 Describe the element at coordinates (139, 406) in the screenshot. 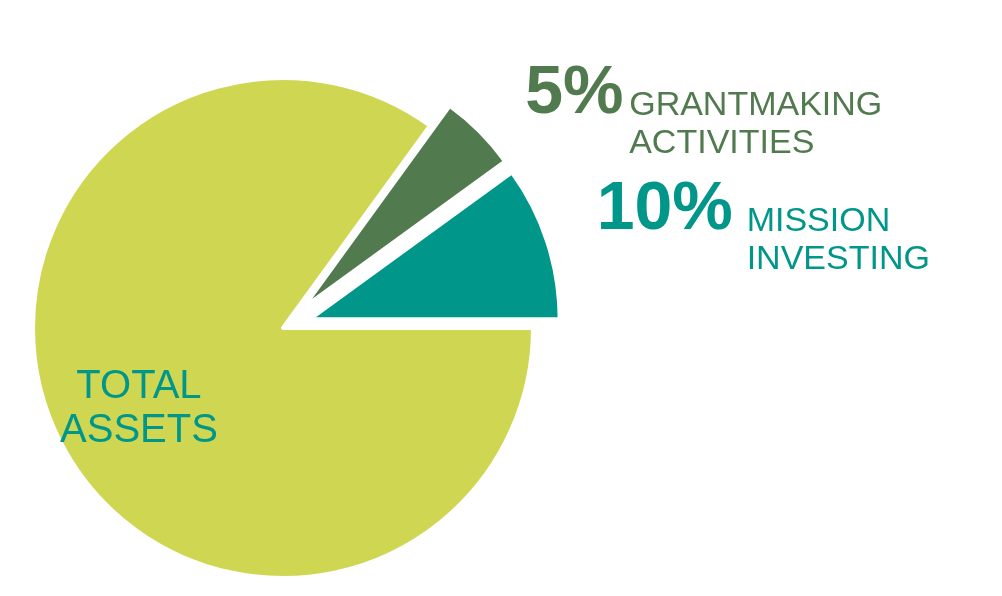

I see `slice-label: TOTAL ASSETS` at that location.